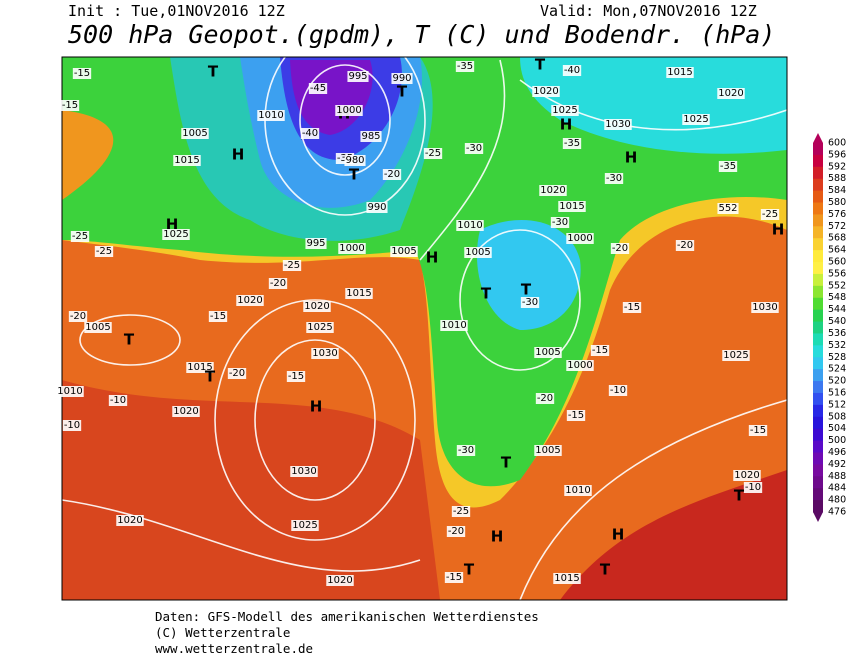 This screenshot has height=657, width=850. What do you see at coordinates (837, 333) in the screenshot?
I see `colorbar-tick-label: 536` at bounding box center [837, 333].